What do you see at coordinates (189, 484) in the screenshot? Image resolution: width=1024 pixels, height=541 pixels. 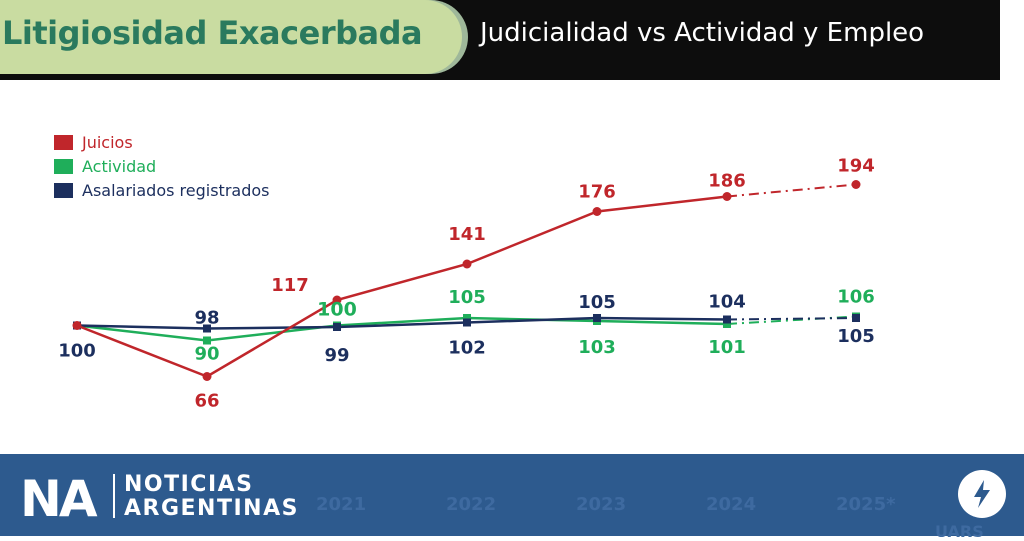 I see `brand-name-line1: NOTICIAS` at bounding box center [189, 484].